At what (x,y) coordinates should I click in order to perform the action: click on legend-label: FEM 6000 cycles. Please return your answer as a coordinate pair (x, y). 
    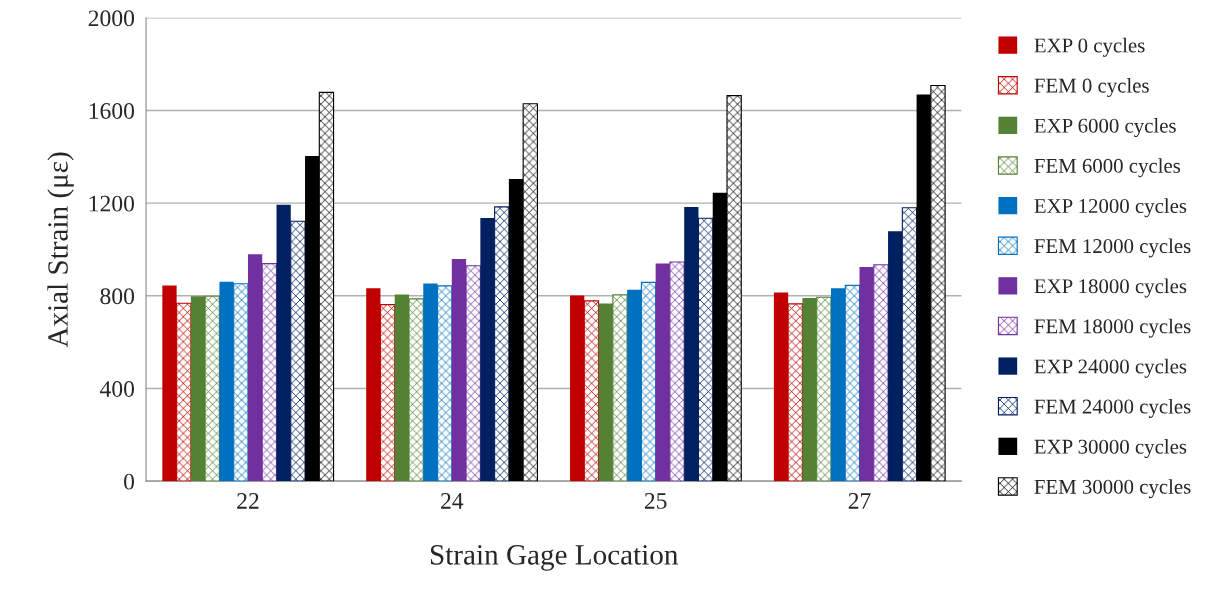
    Looking at the image, I should click on (1107, 168).